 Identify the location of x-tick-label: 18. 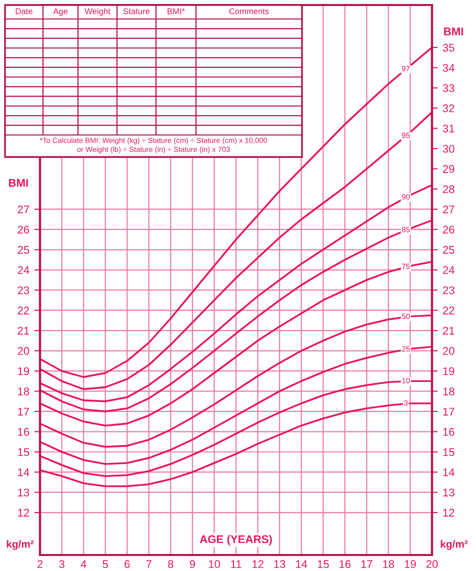
(388, 564).